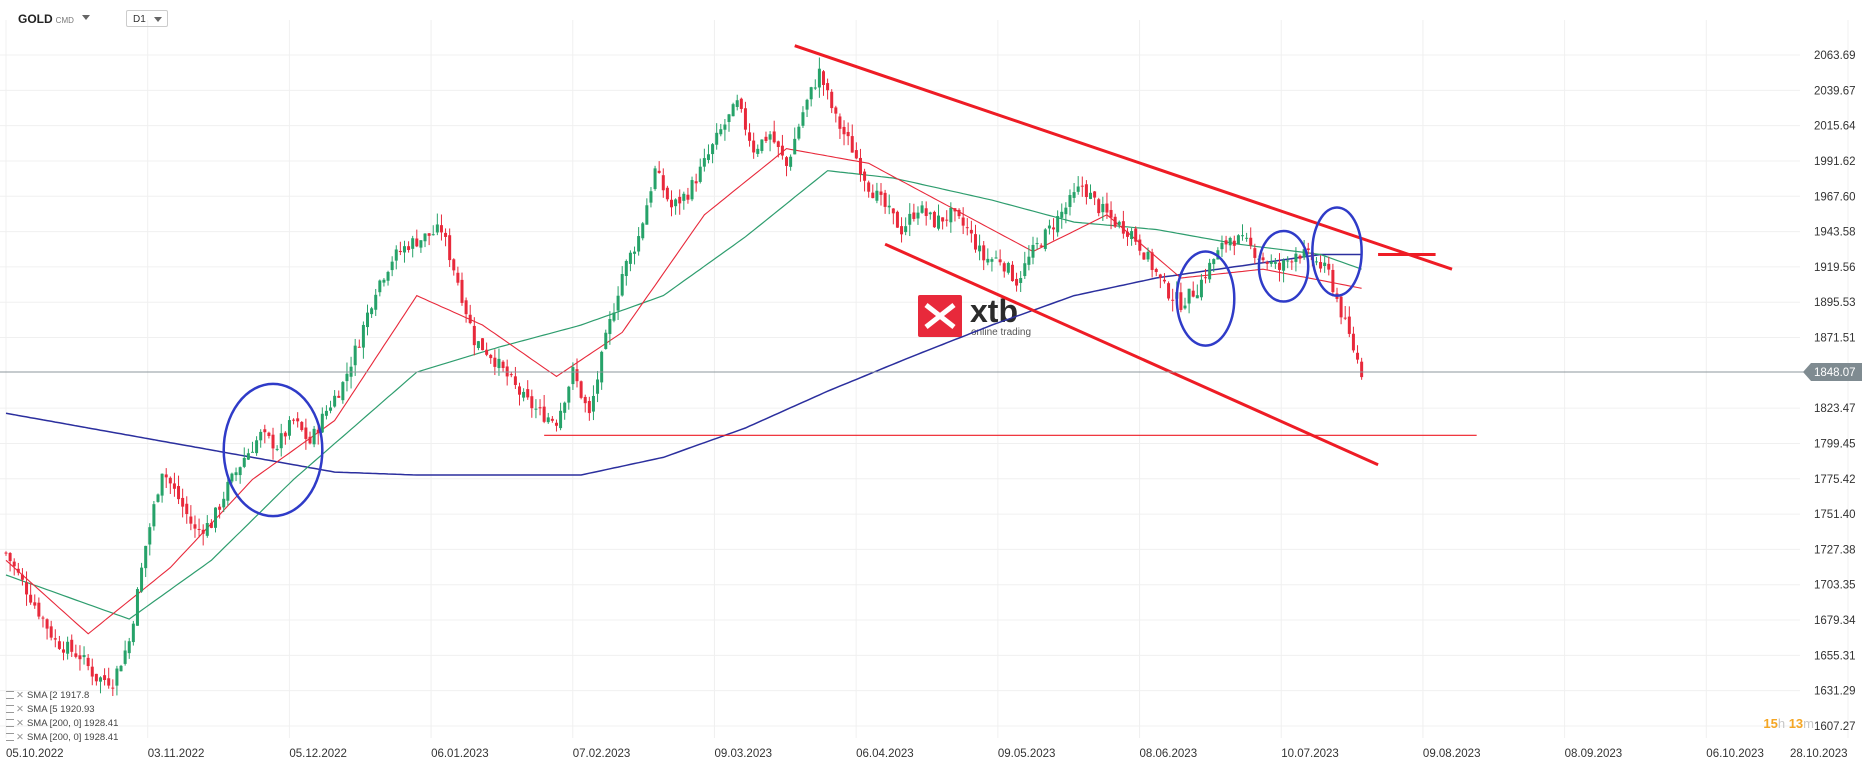 The width and height of the screenshot is (1866, 767). Describe the element at coordinates (1452, 754) in the screenshot. I see `x-tick-label: 09.08.2023` at that location.